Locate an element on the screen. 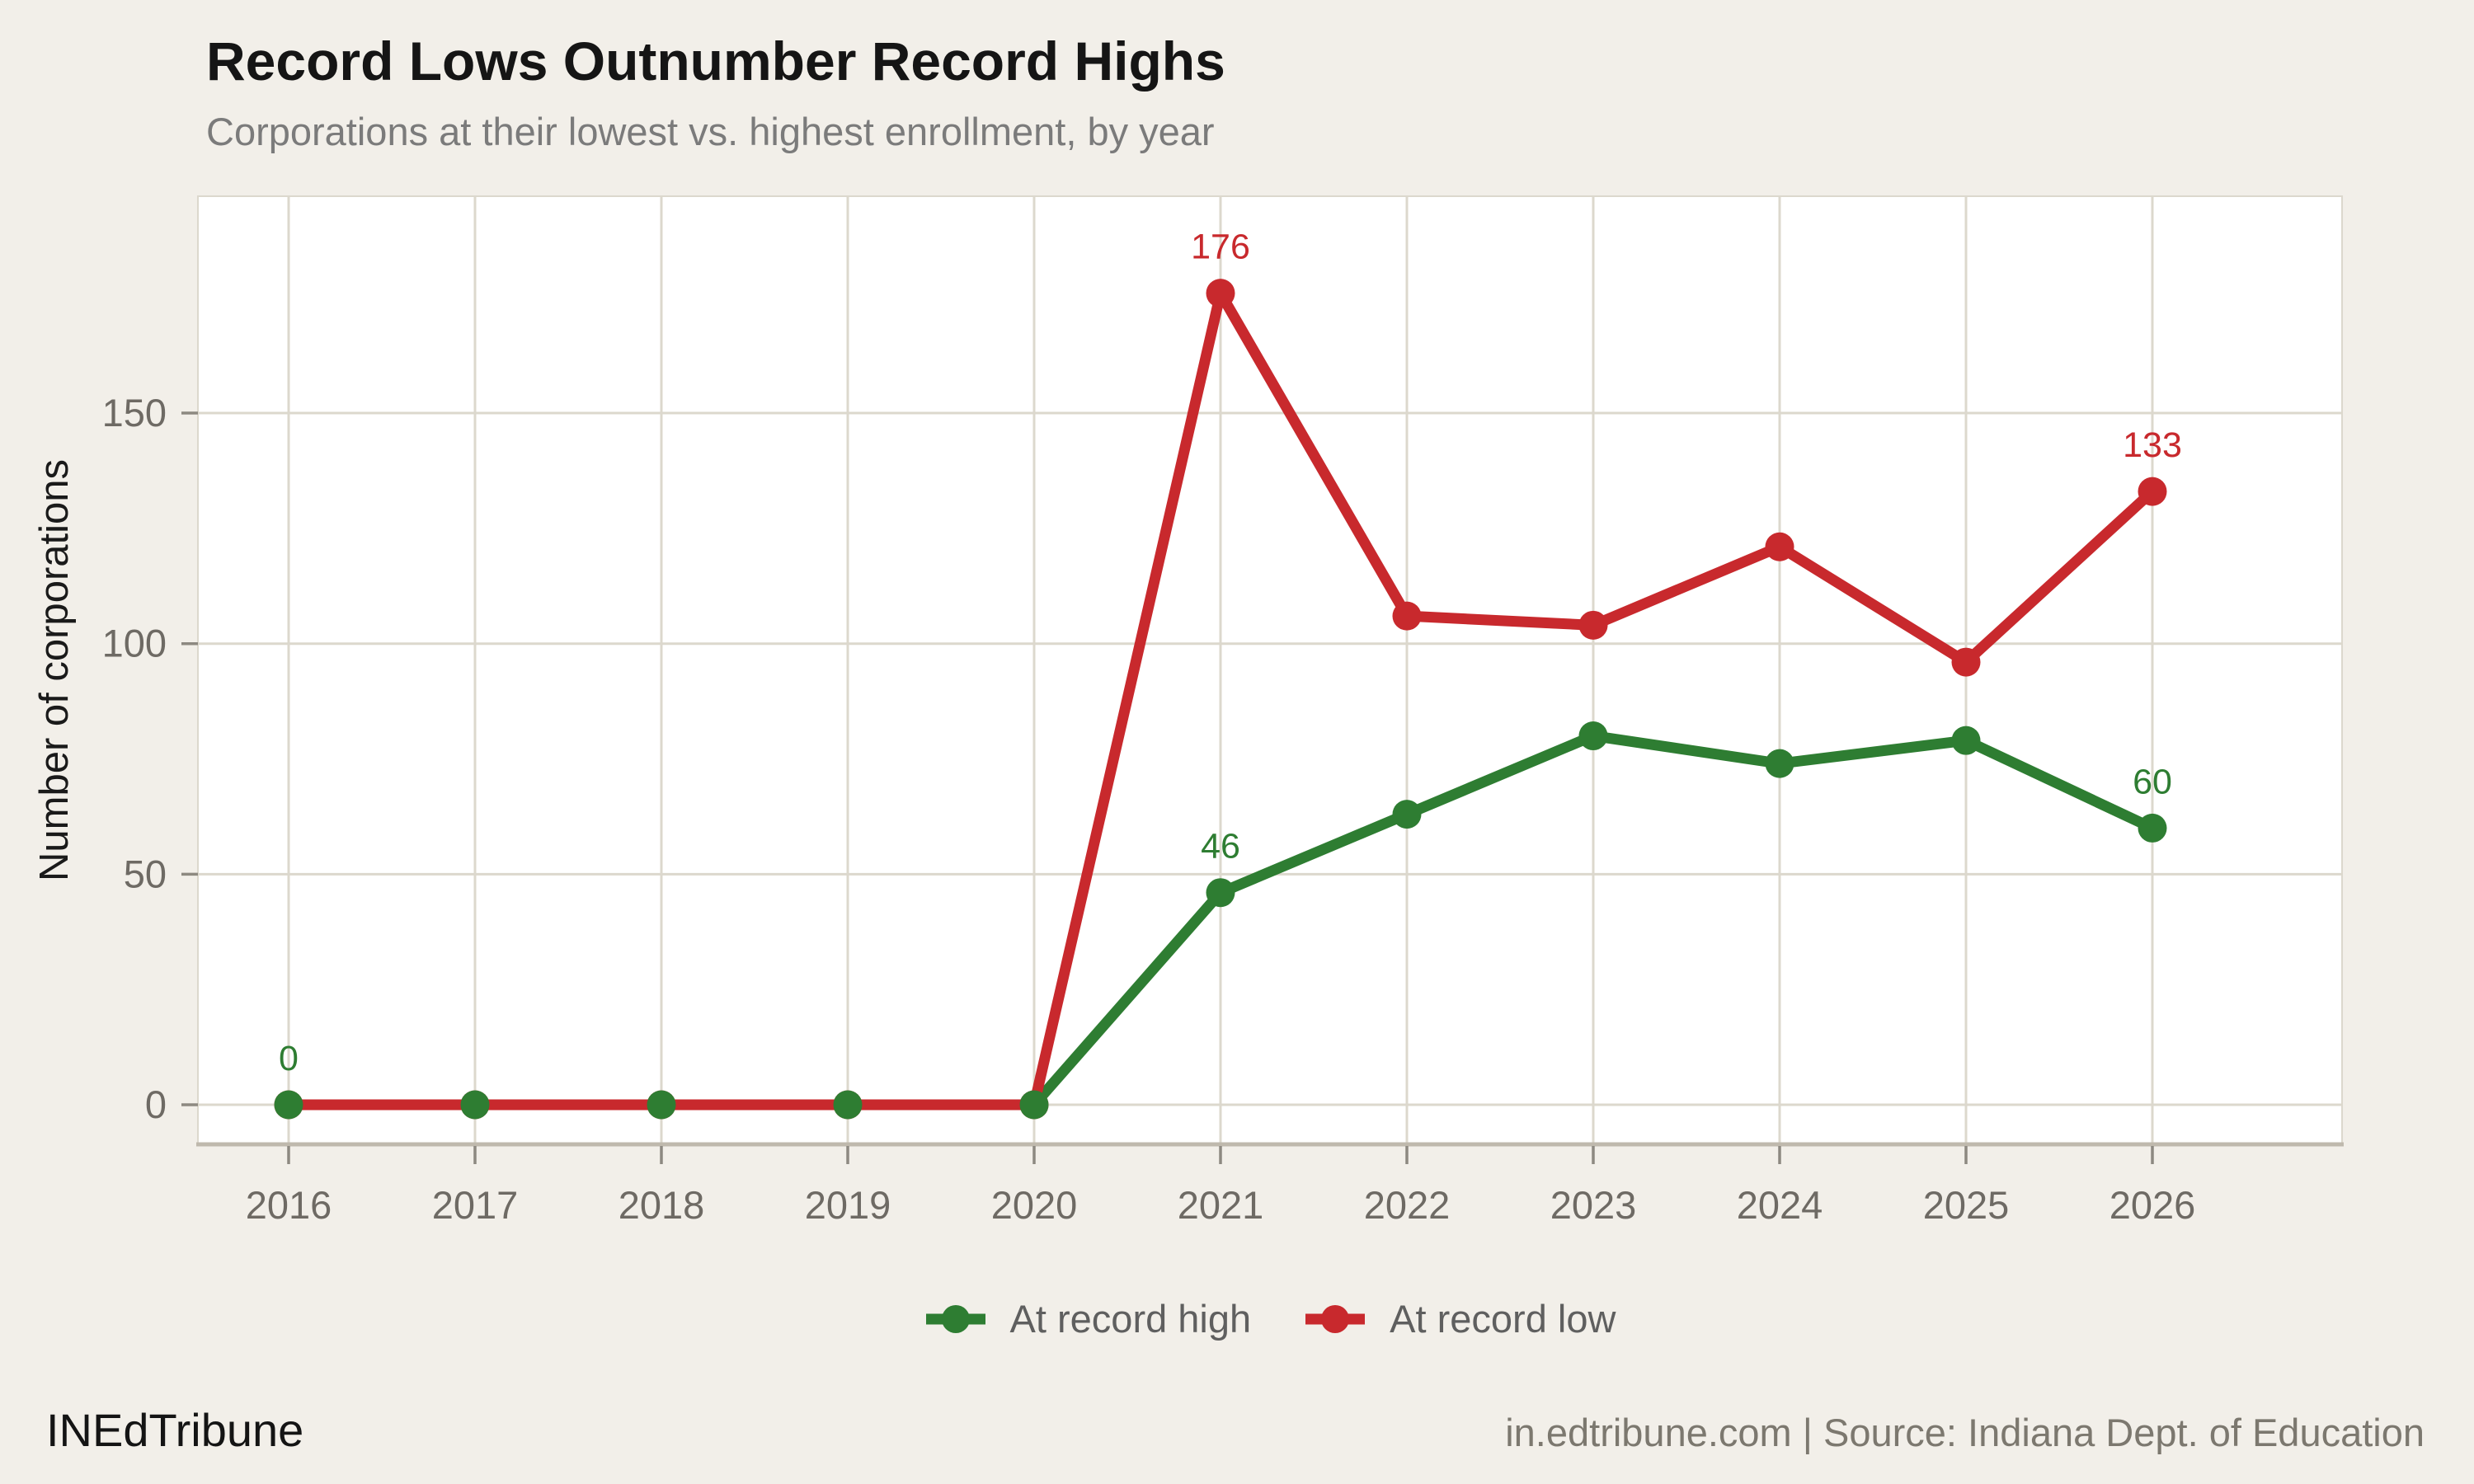 This screenshot has width=2474, height=1484. x-tick-label: 2019 is located at coordinates (848, 1205).